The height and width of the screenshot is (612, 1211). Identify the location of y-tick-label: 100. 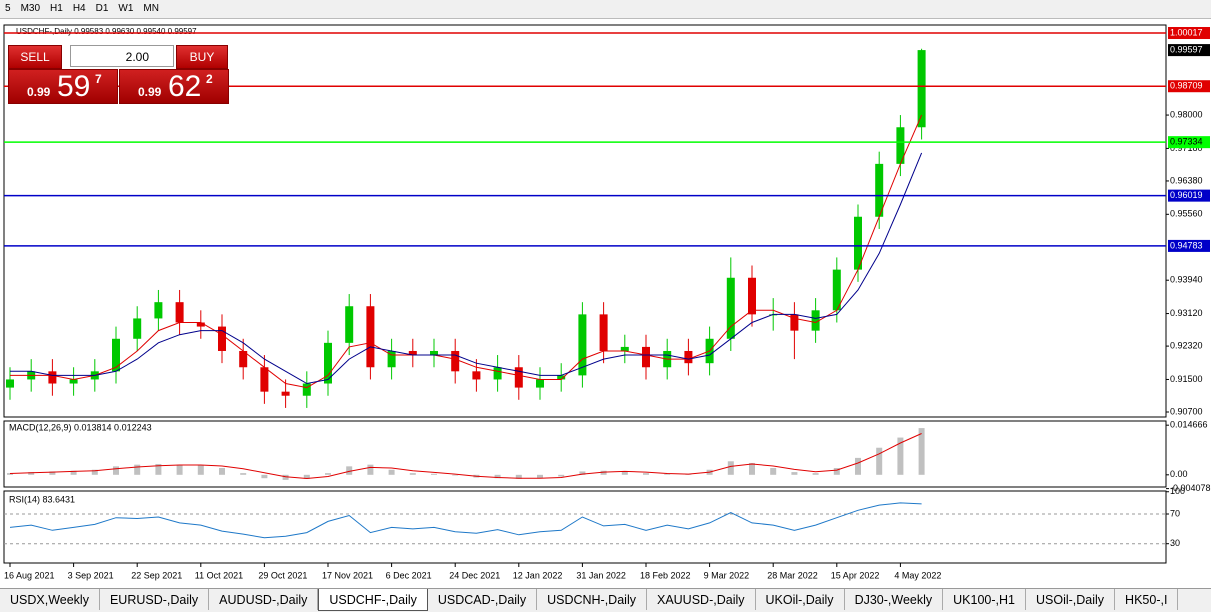
(1177, 491).